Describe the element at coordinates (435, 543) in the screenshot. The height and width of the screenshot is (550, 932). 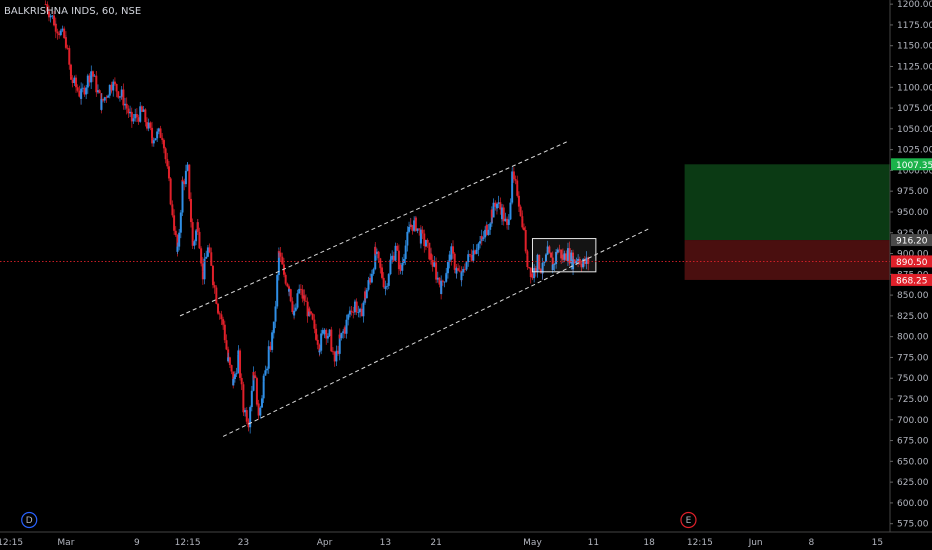
I see `time-tick-label: 21` at that location.